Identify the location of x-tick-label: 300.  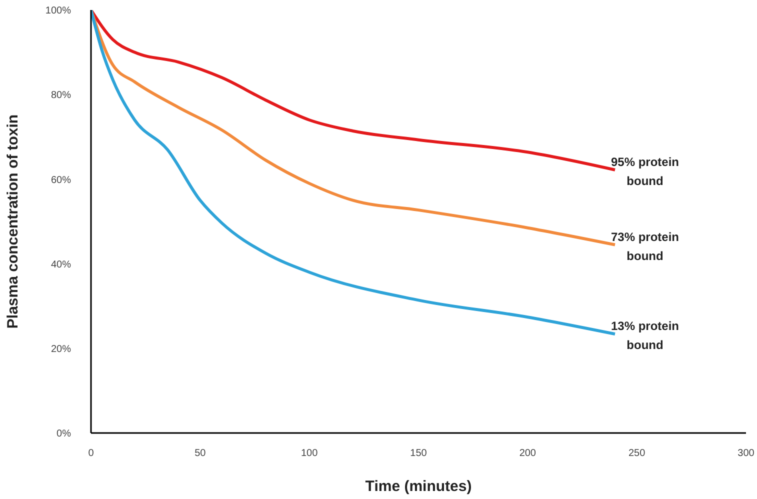
(746, 454).